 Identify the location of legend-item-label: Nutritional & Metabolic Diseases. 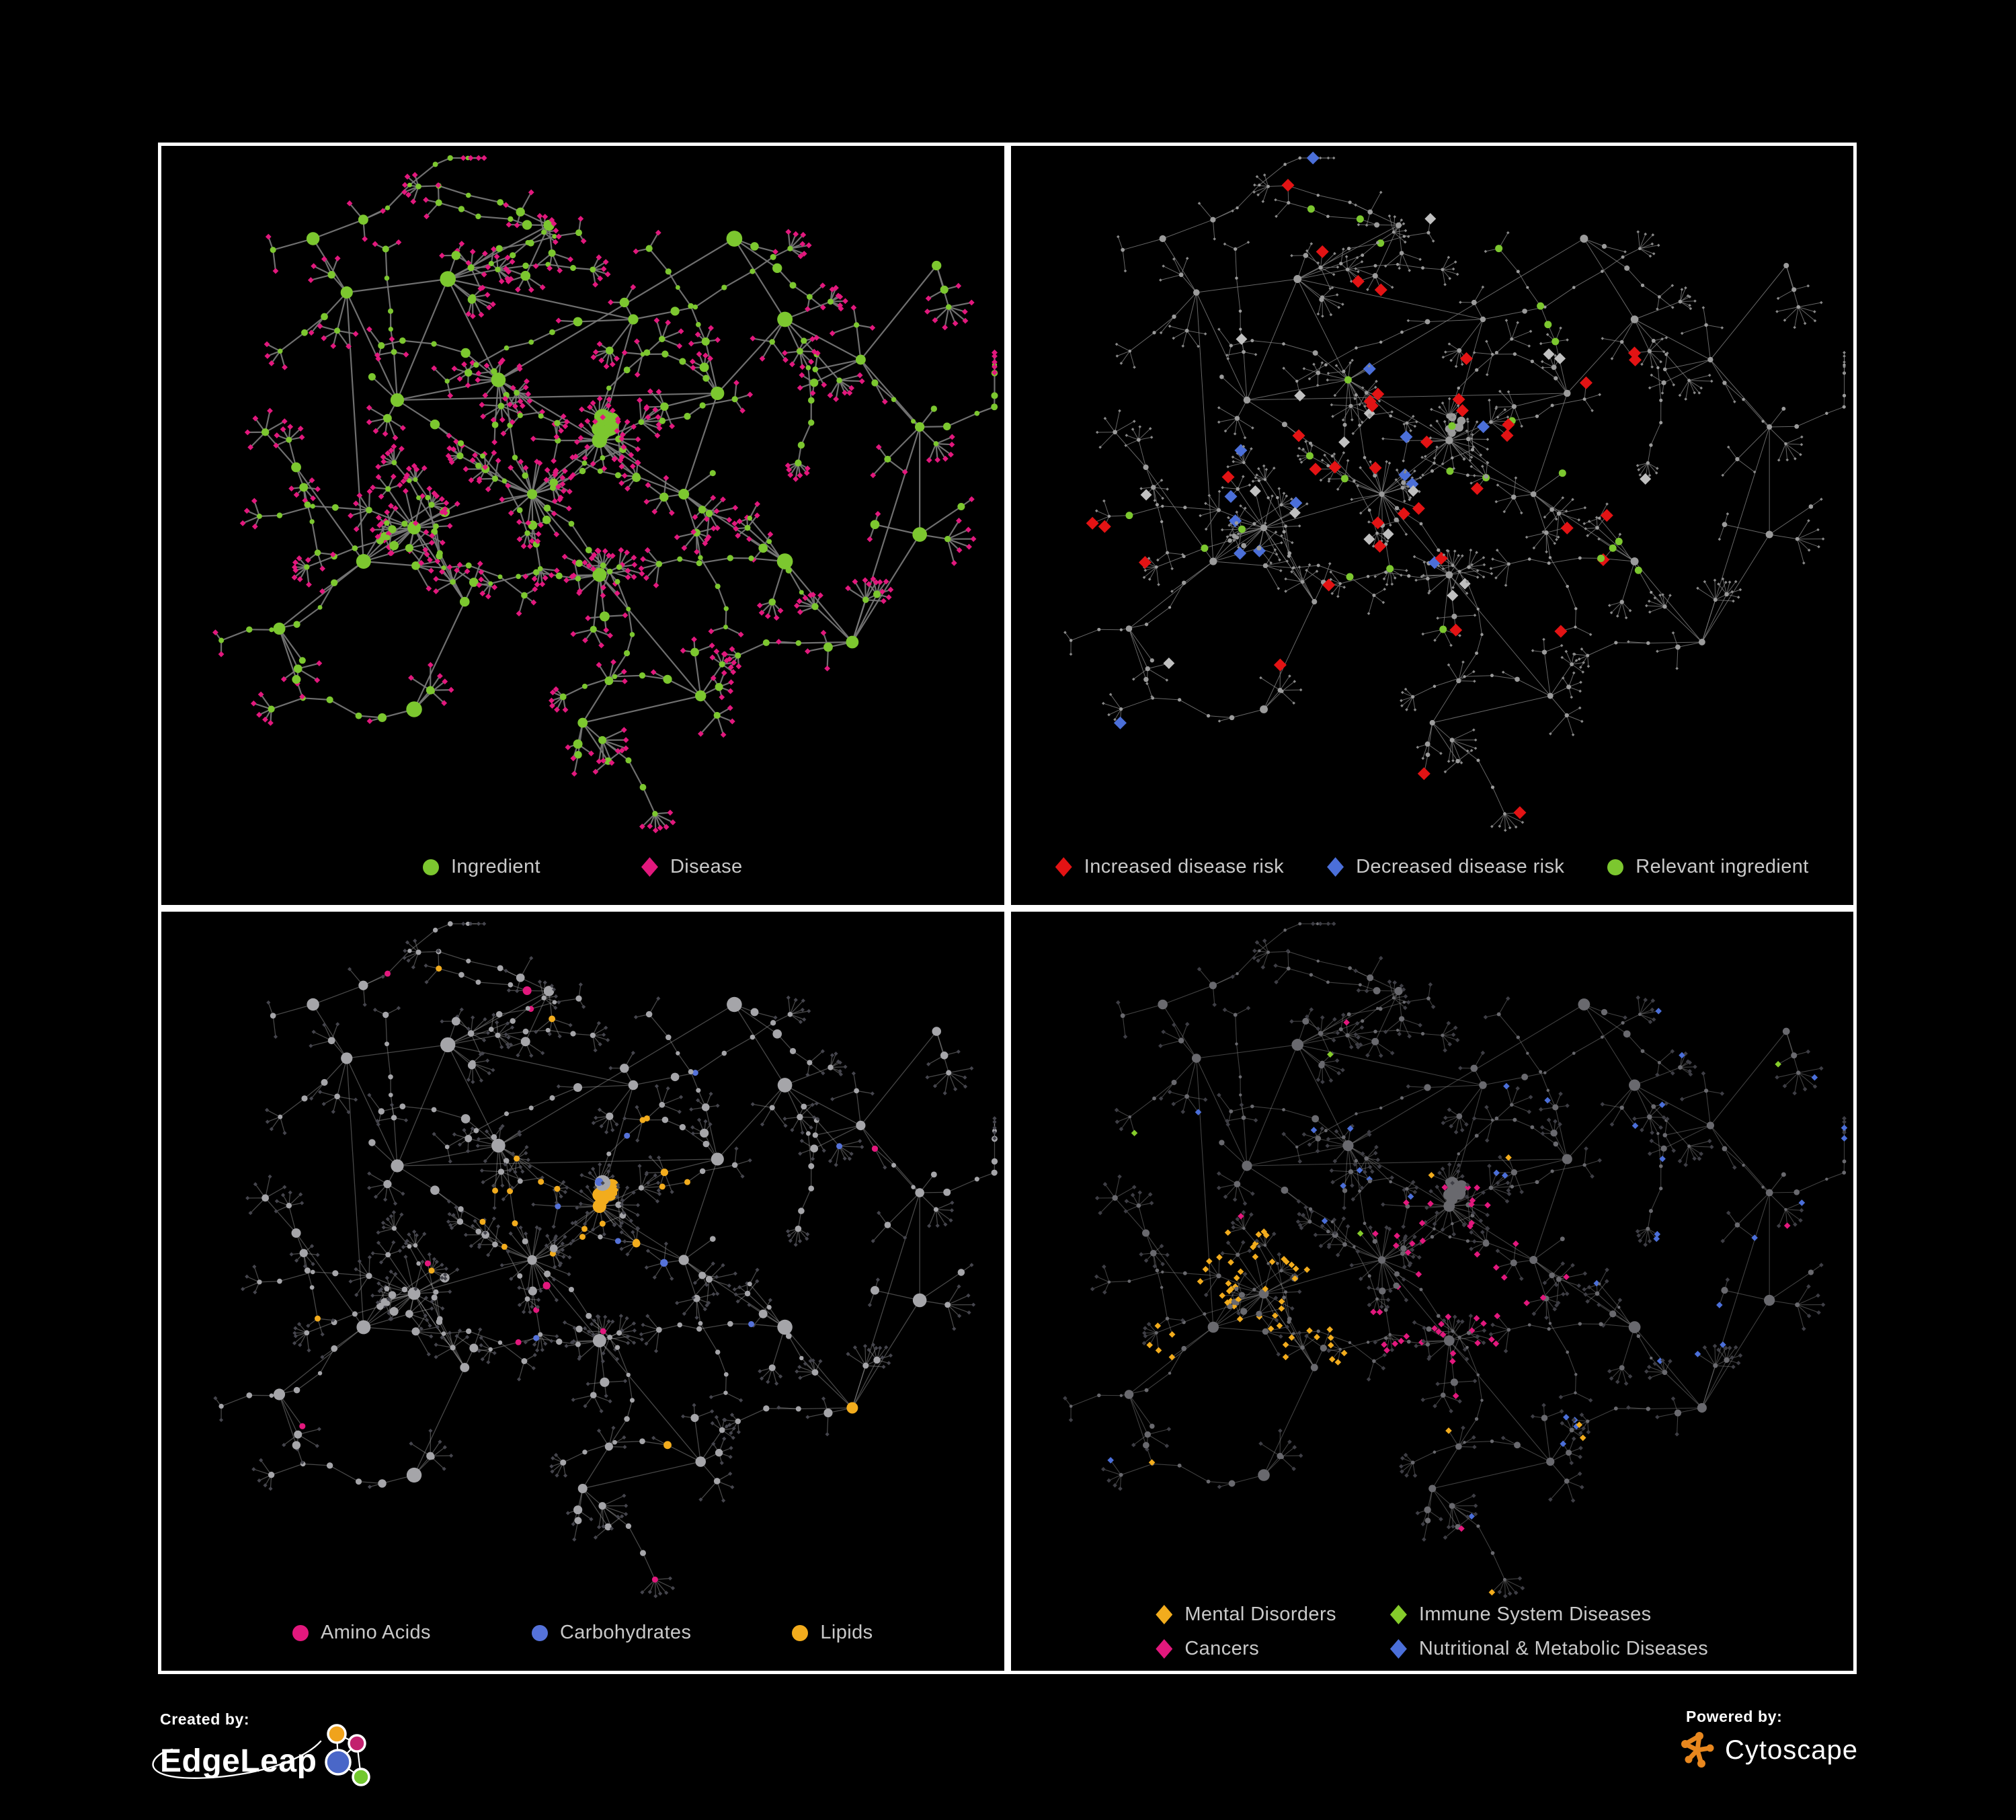
(1563, 1648).